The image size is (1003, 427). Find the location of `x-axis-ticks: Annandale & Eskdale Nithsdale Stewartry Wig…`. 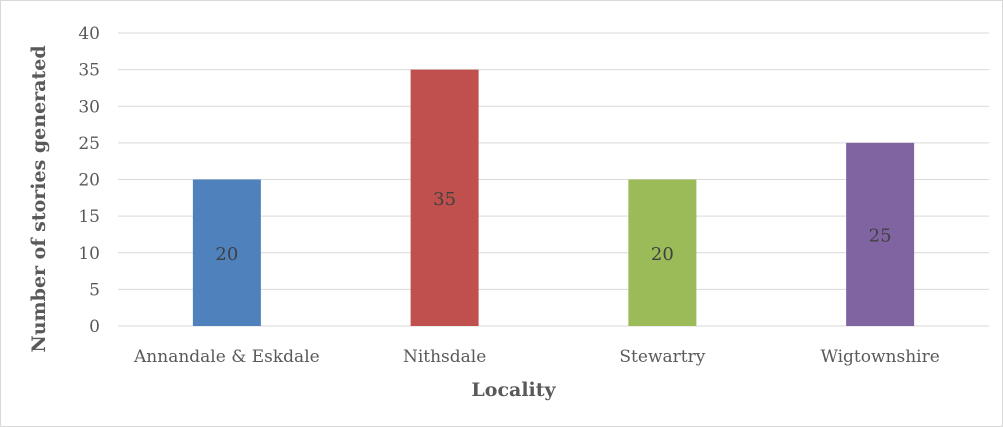

x-axis-ticks: Annandale & Eskdale Nithsdale Stewartry Wig… is located at coordinates (536, 357).